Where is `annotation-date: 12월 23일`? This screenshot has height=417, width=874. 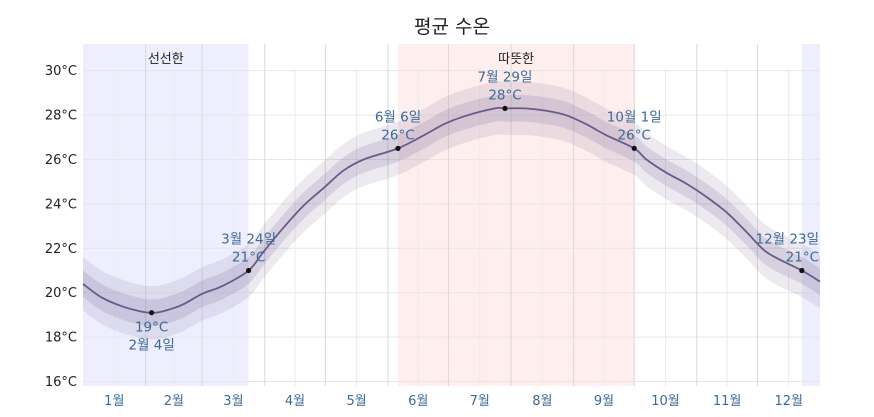 annotation-date: 12월 23일 is located at coordinates (788, 240).